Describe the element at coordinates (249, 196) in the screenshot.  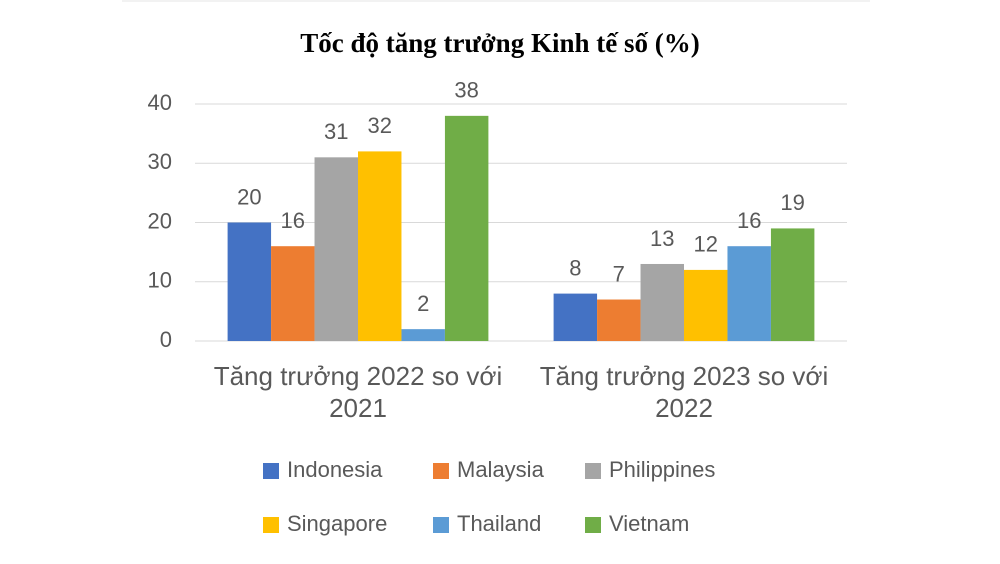
I see `data-label: 20` at that location.